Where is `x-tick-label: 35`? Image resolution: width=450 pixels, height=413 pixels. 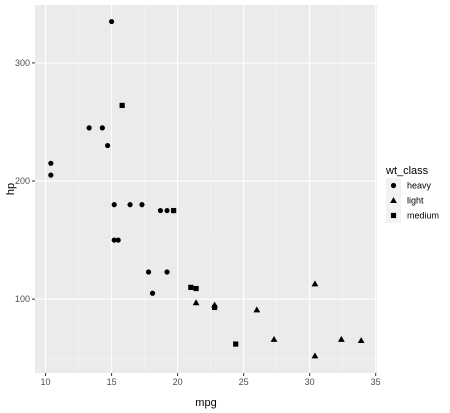
x-tick-label: 35 is located at coordinates (376, 382).